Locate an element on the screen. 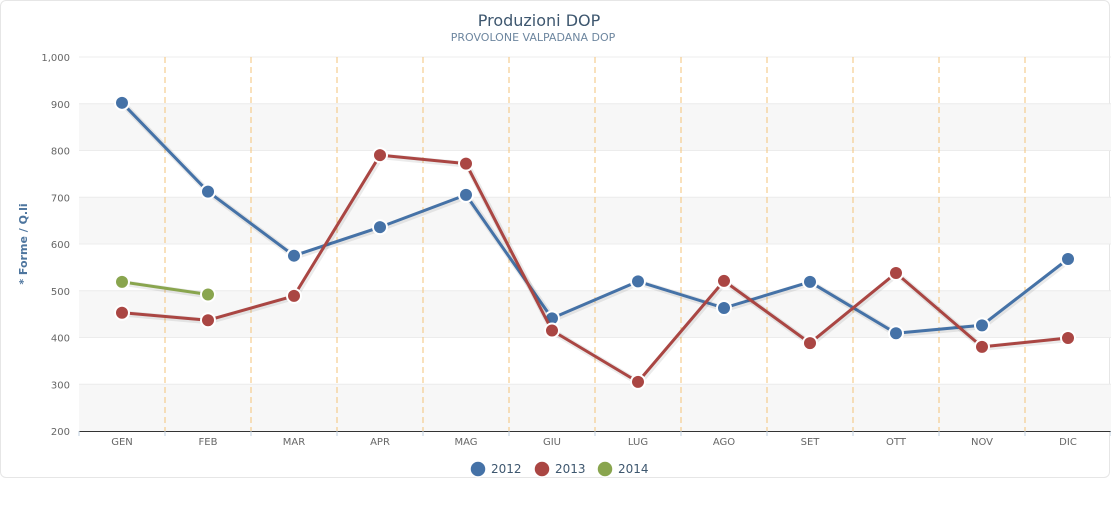  legend: 2012 2013 2014 is located at coordinates (559, 469).